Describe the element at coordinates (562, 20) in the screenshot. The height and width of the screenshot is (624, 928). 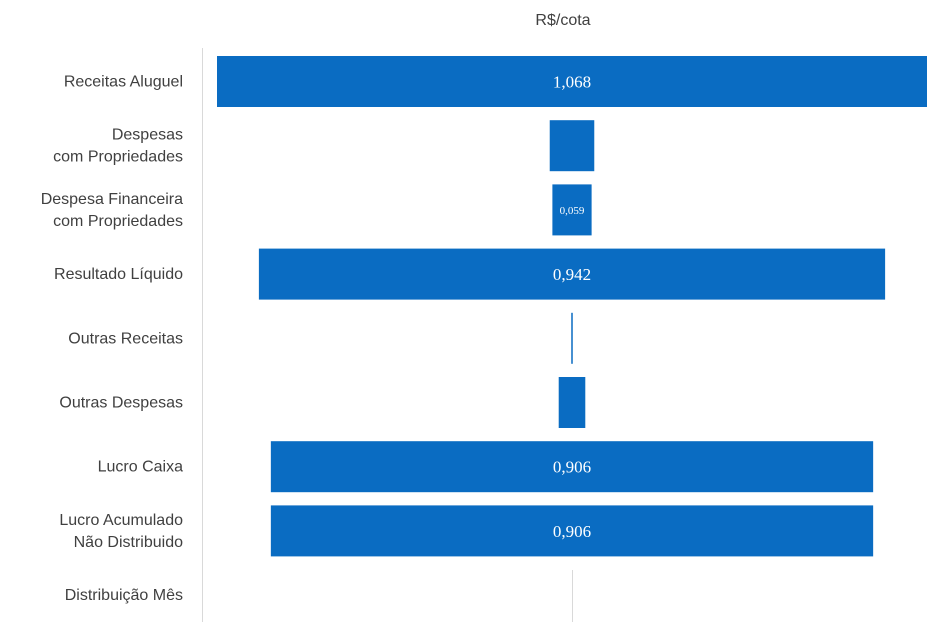
I see `unit-label: R$/cota` at that location.